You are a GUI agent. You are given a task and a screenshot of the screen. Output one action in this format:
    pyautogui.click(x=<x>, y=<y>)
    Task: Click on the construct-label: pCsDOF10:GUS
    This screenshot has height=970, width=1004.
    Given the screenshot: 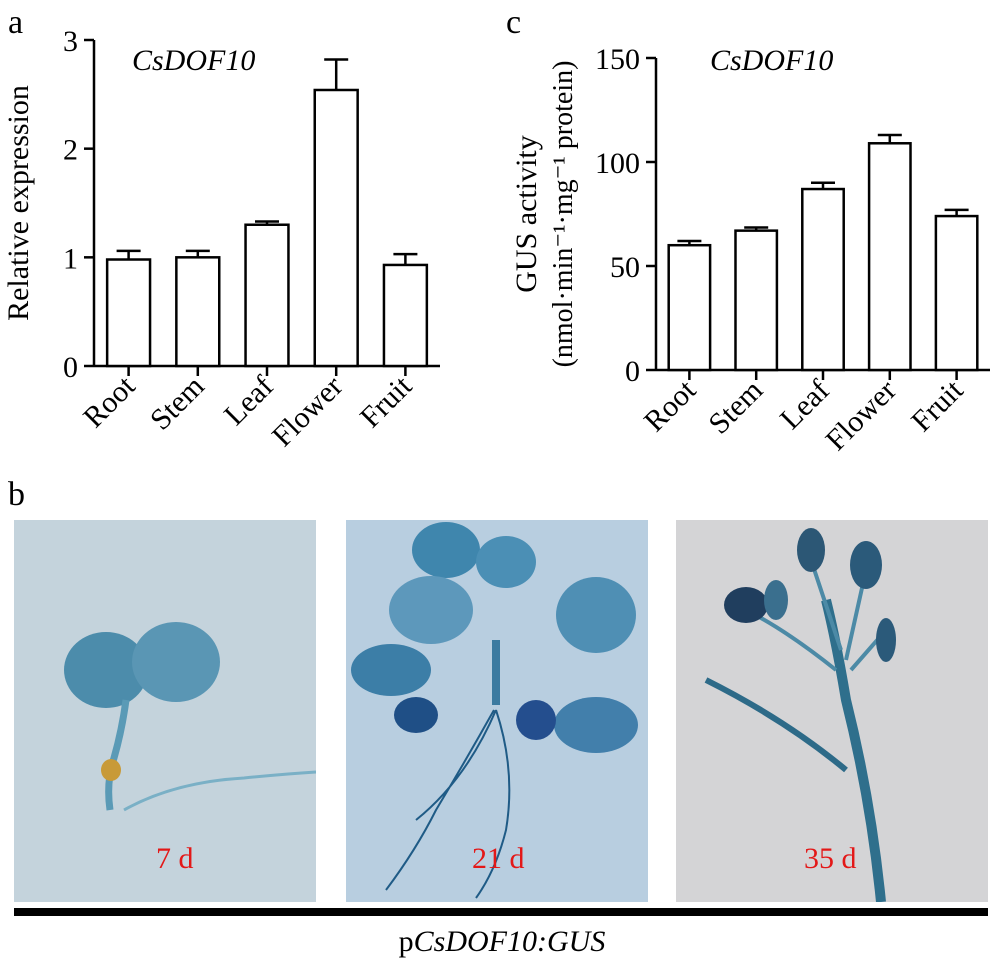 What is the action you would take?
    pyautogui.click(x=502, y=942)
    